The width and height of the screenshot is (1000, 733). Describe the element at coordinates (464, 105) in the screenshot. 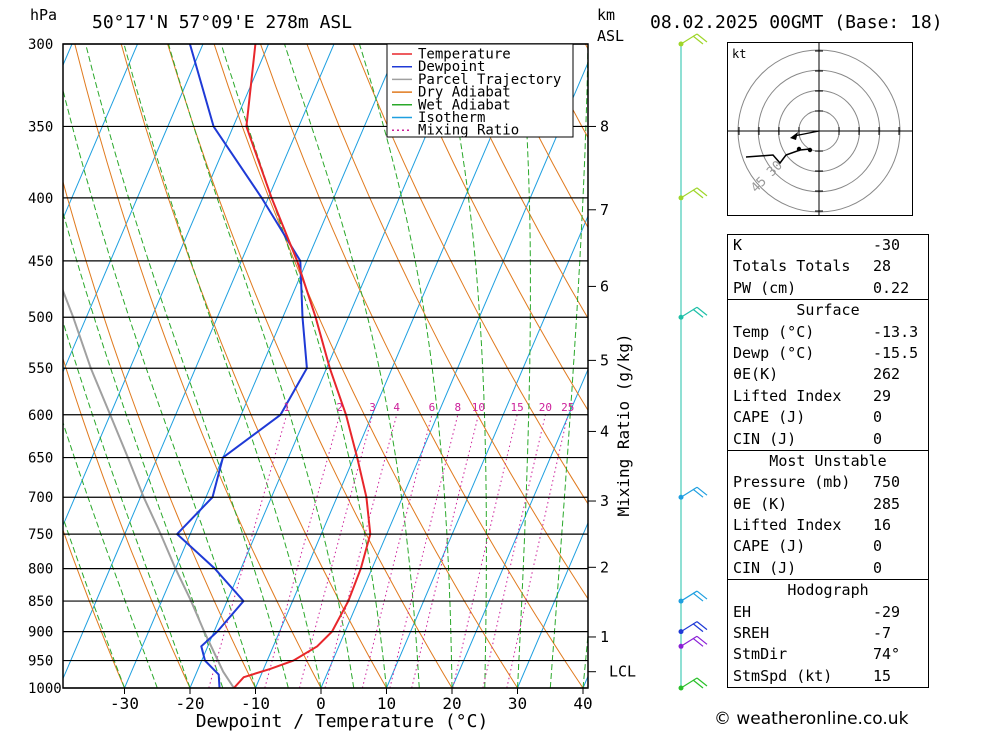

I see `legend-label: Wet Adiabat` at that location.